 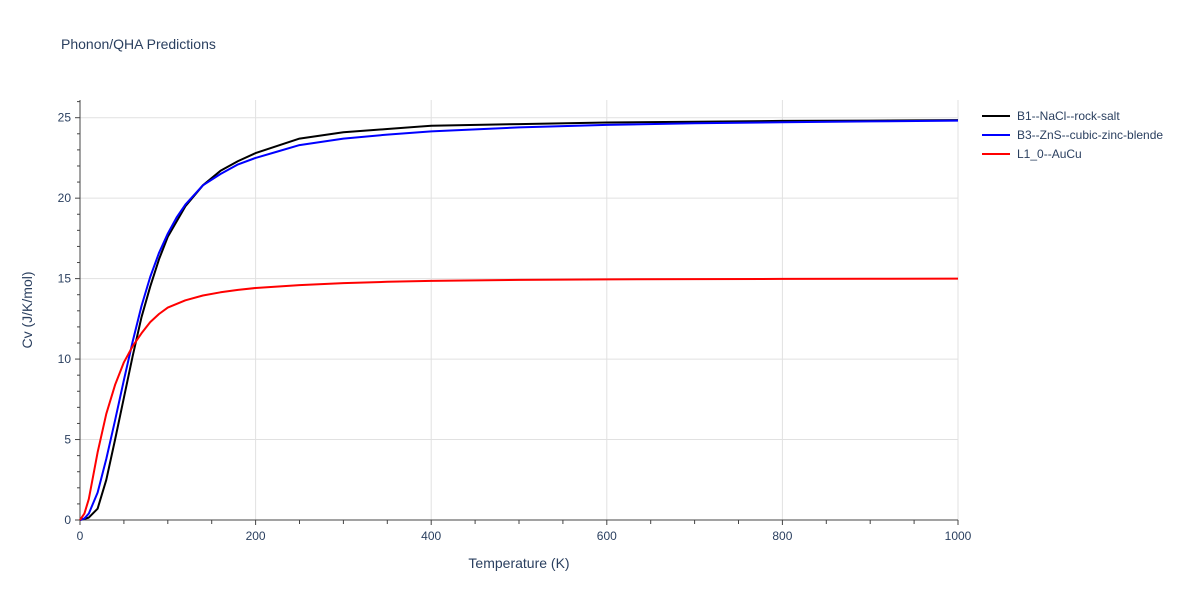 I want to click on y-tick-label: 5, so click(x=67, y=440).